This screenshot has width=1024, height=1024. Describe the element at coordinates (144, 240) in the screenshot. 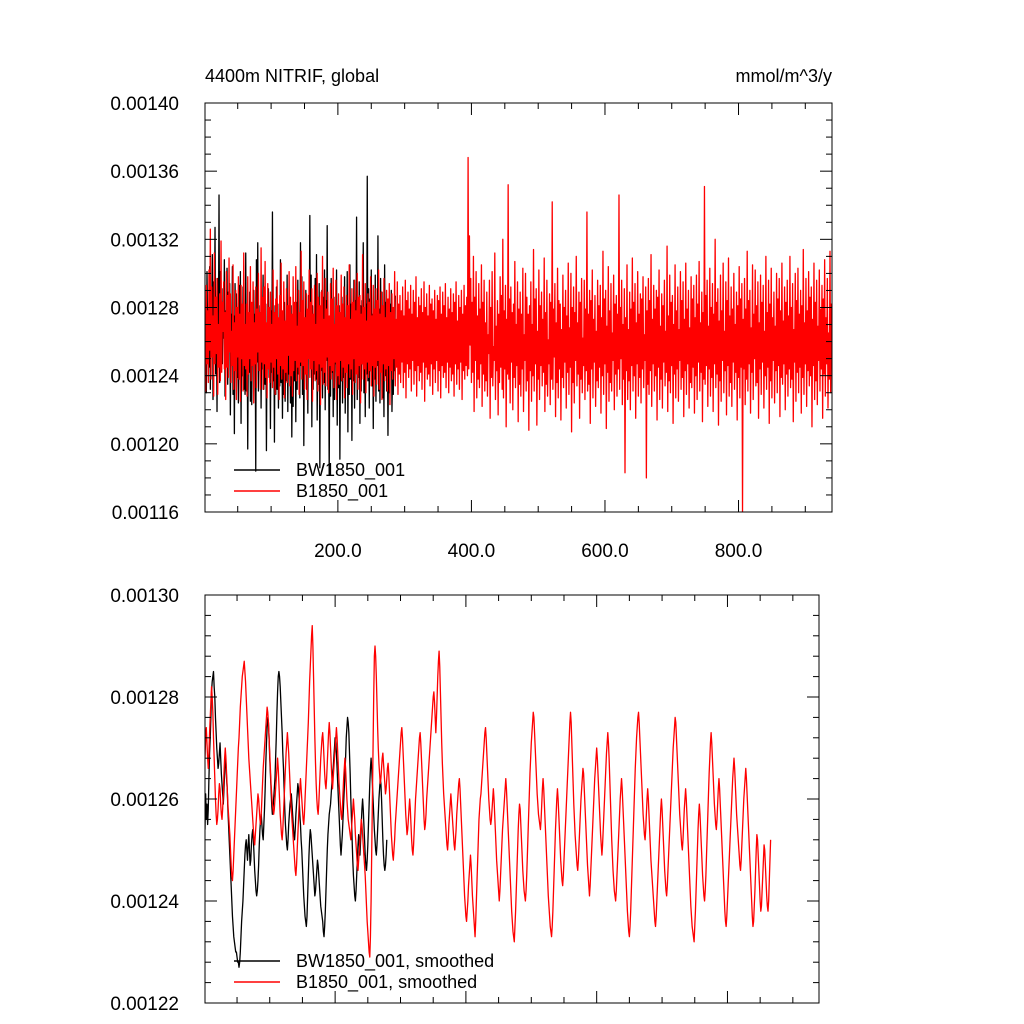

I see `y-tick-label: 0.00132` at that location.